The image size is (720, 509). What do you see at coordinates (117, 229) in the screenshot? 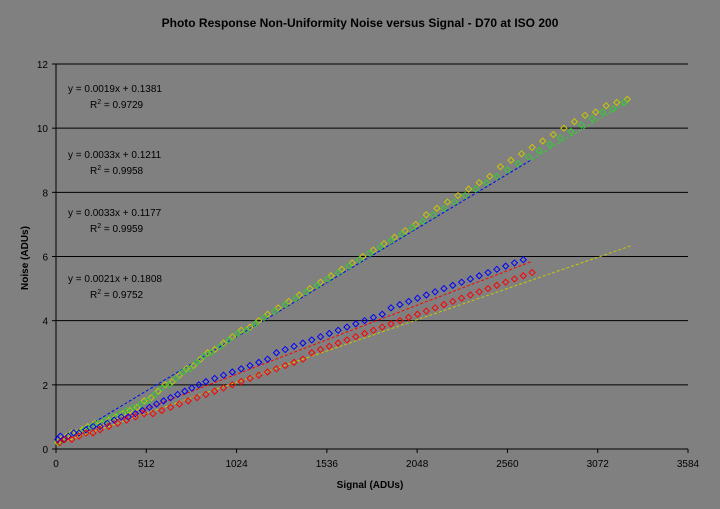
I see `r-squared-label-2: R2 = 0.9959` at bounding box center [117, 229].